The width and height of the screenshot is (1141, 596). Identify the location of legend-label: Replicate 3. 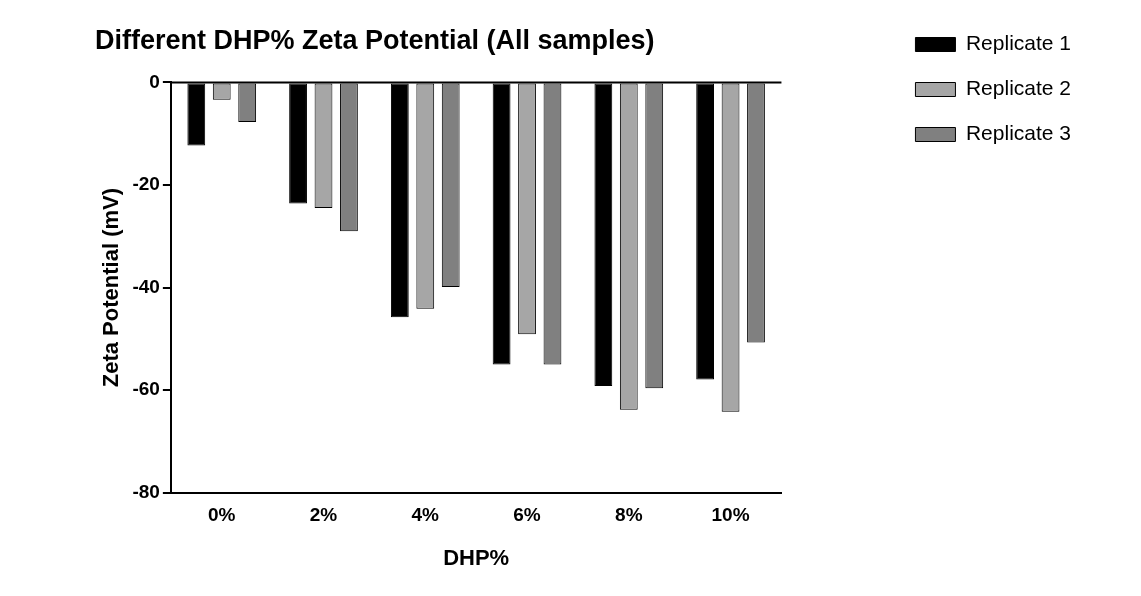
(1018, 133).